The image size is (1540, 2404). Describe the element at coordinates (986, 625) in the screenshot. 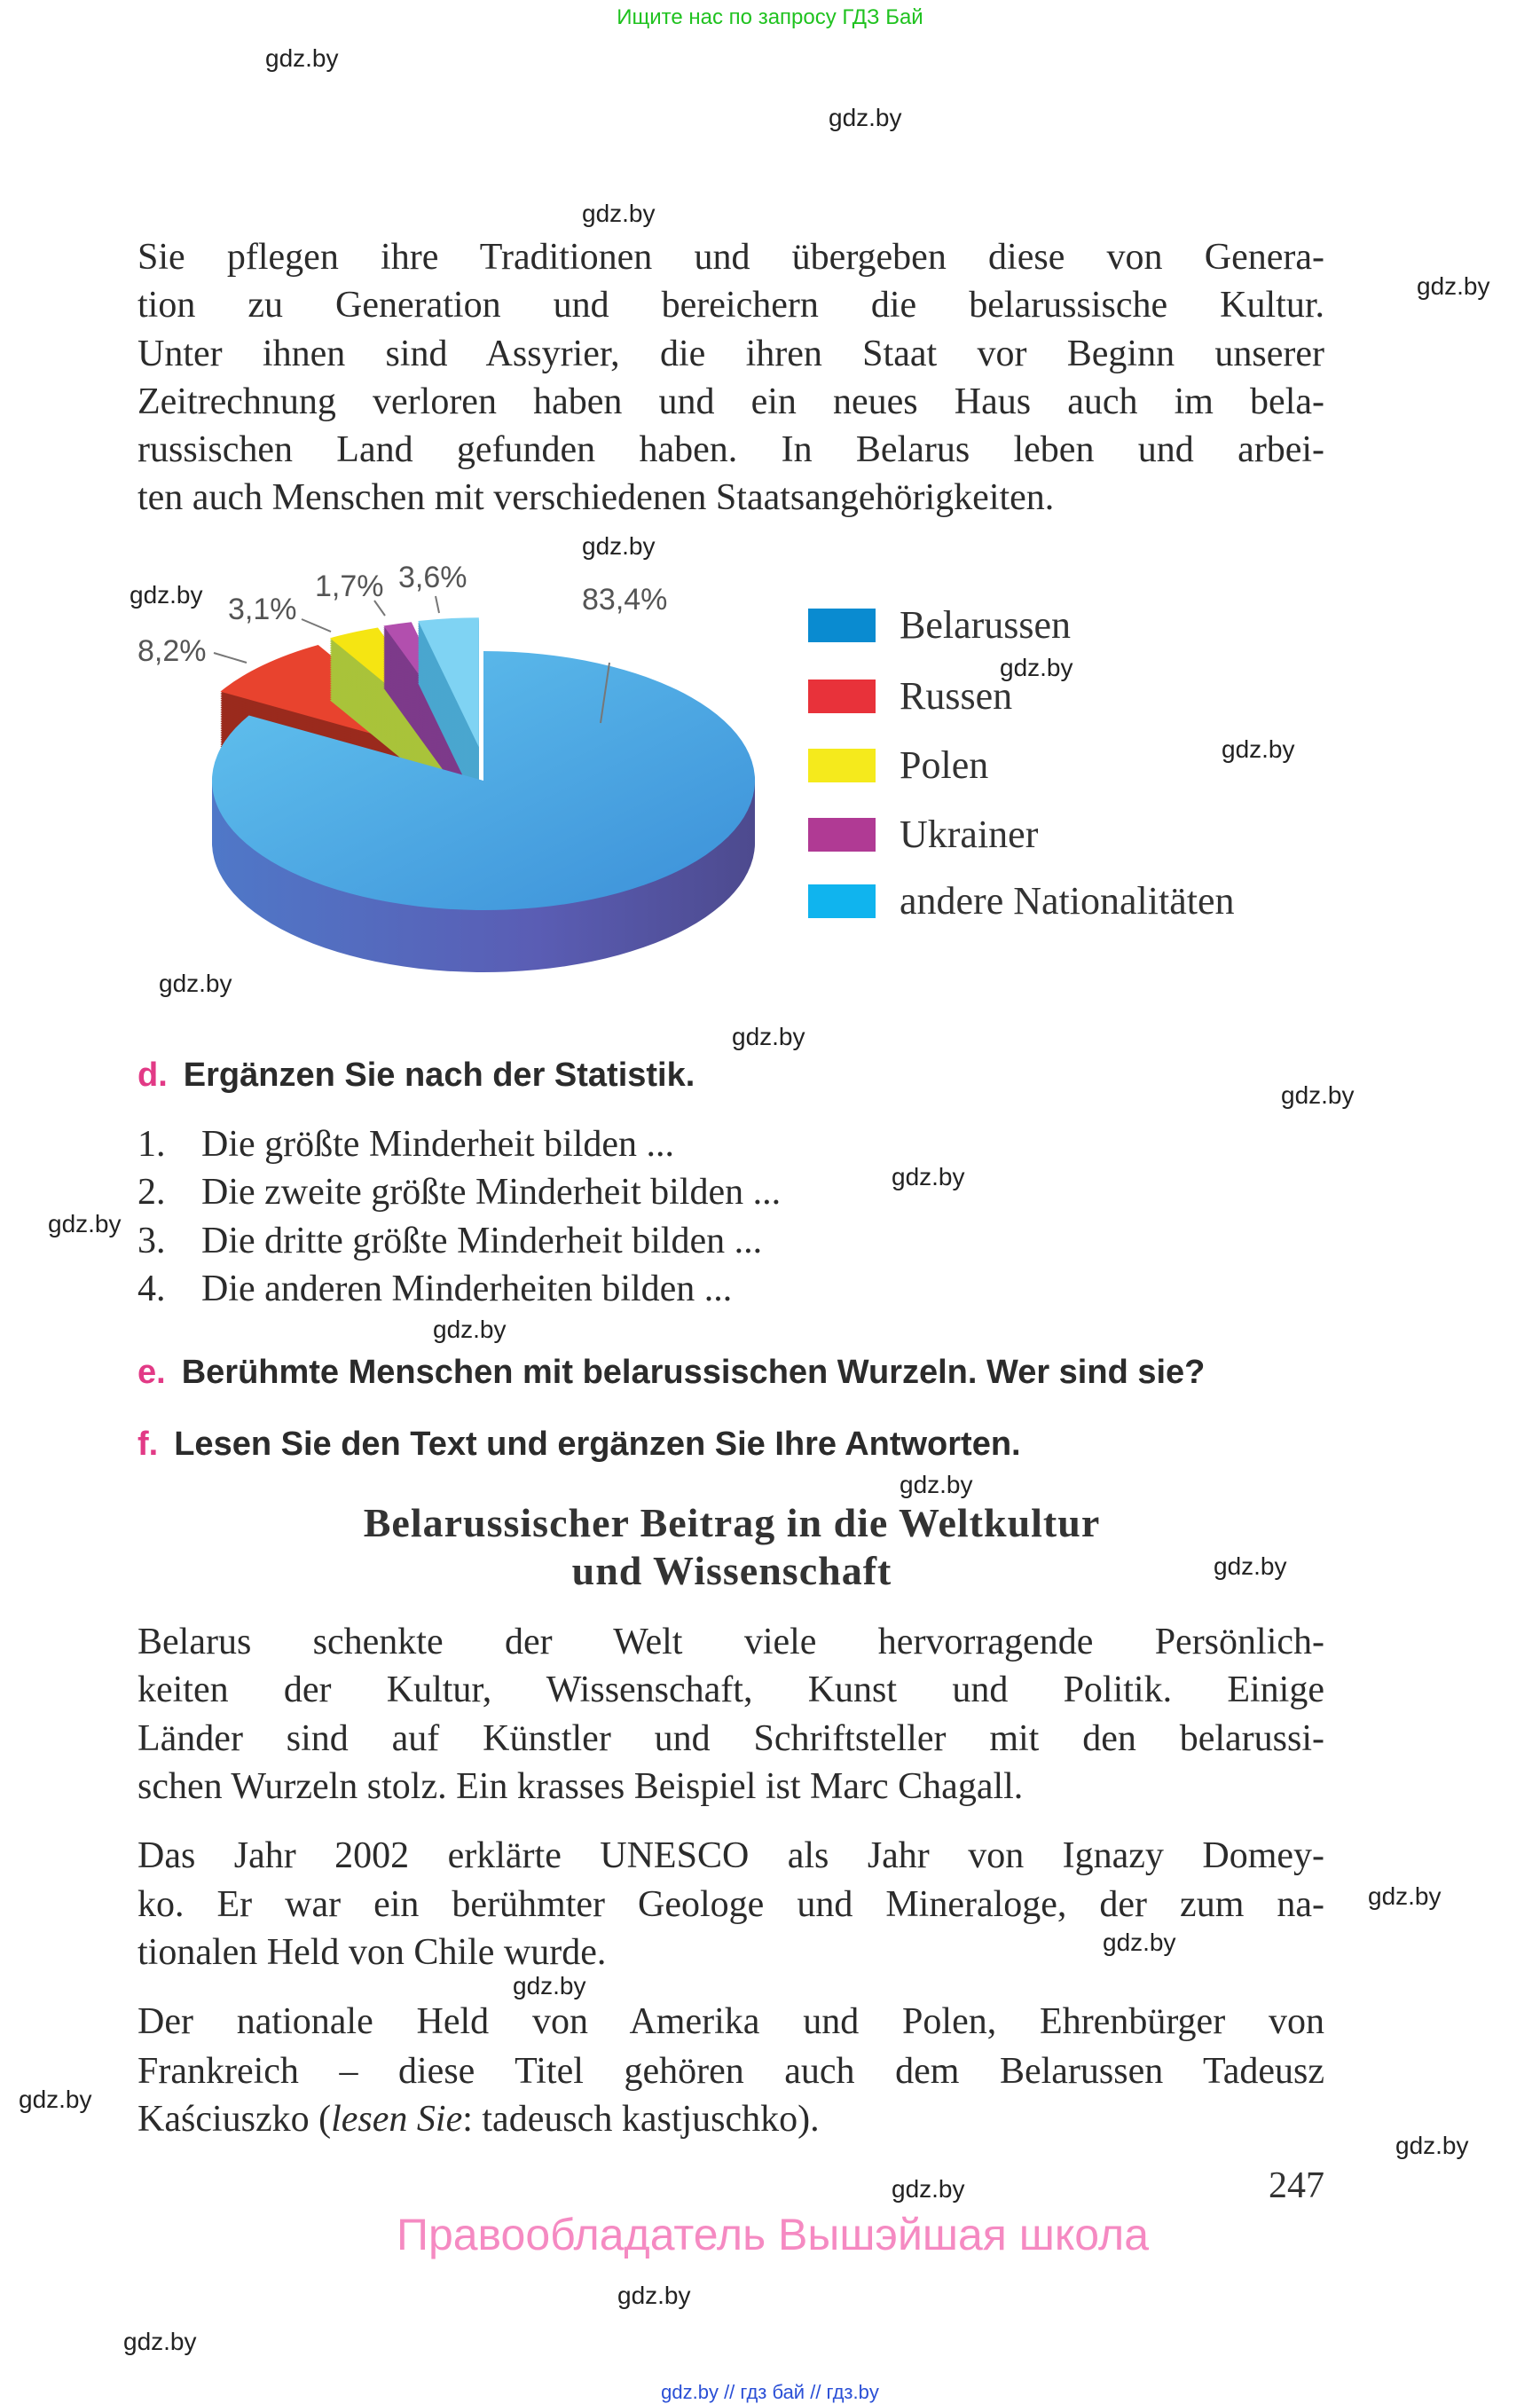

I see `legend-label-belarussen: Belarussen` at that location.